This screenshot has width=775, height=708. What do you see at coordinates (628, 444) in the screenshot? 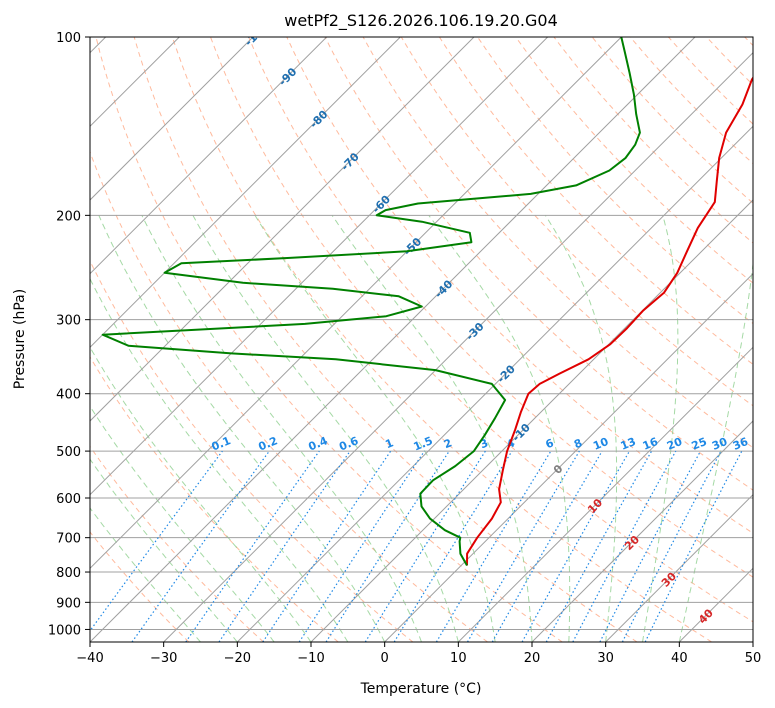
I see `mixing-ratio-label: 13` at bounding box center [628, 444].